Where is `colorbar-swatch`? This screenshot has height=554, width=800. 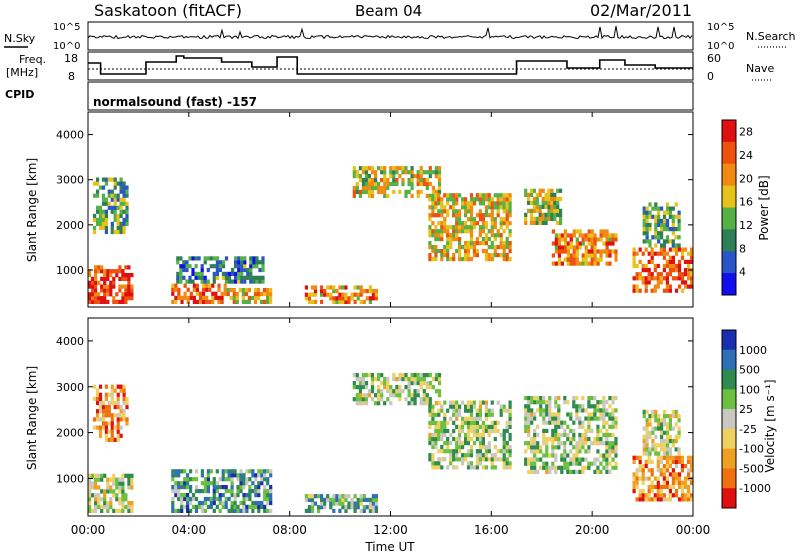
colorbar-swatch is located at coordinates (729, 240).